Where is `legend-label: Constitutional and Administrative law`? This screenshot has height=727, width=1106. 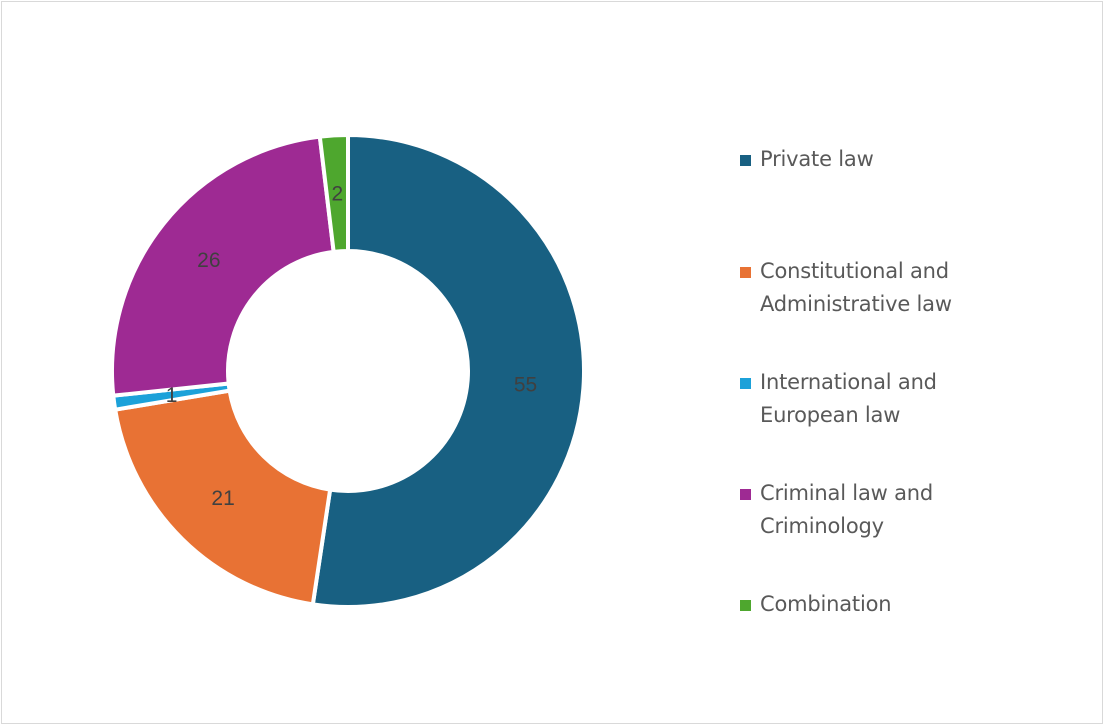
legend-label: Constitutional and Administrative law is located at coordinates (856, 287).